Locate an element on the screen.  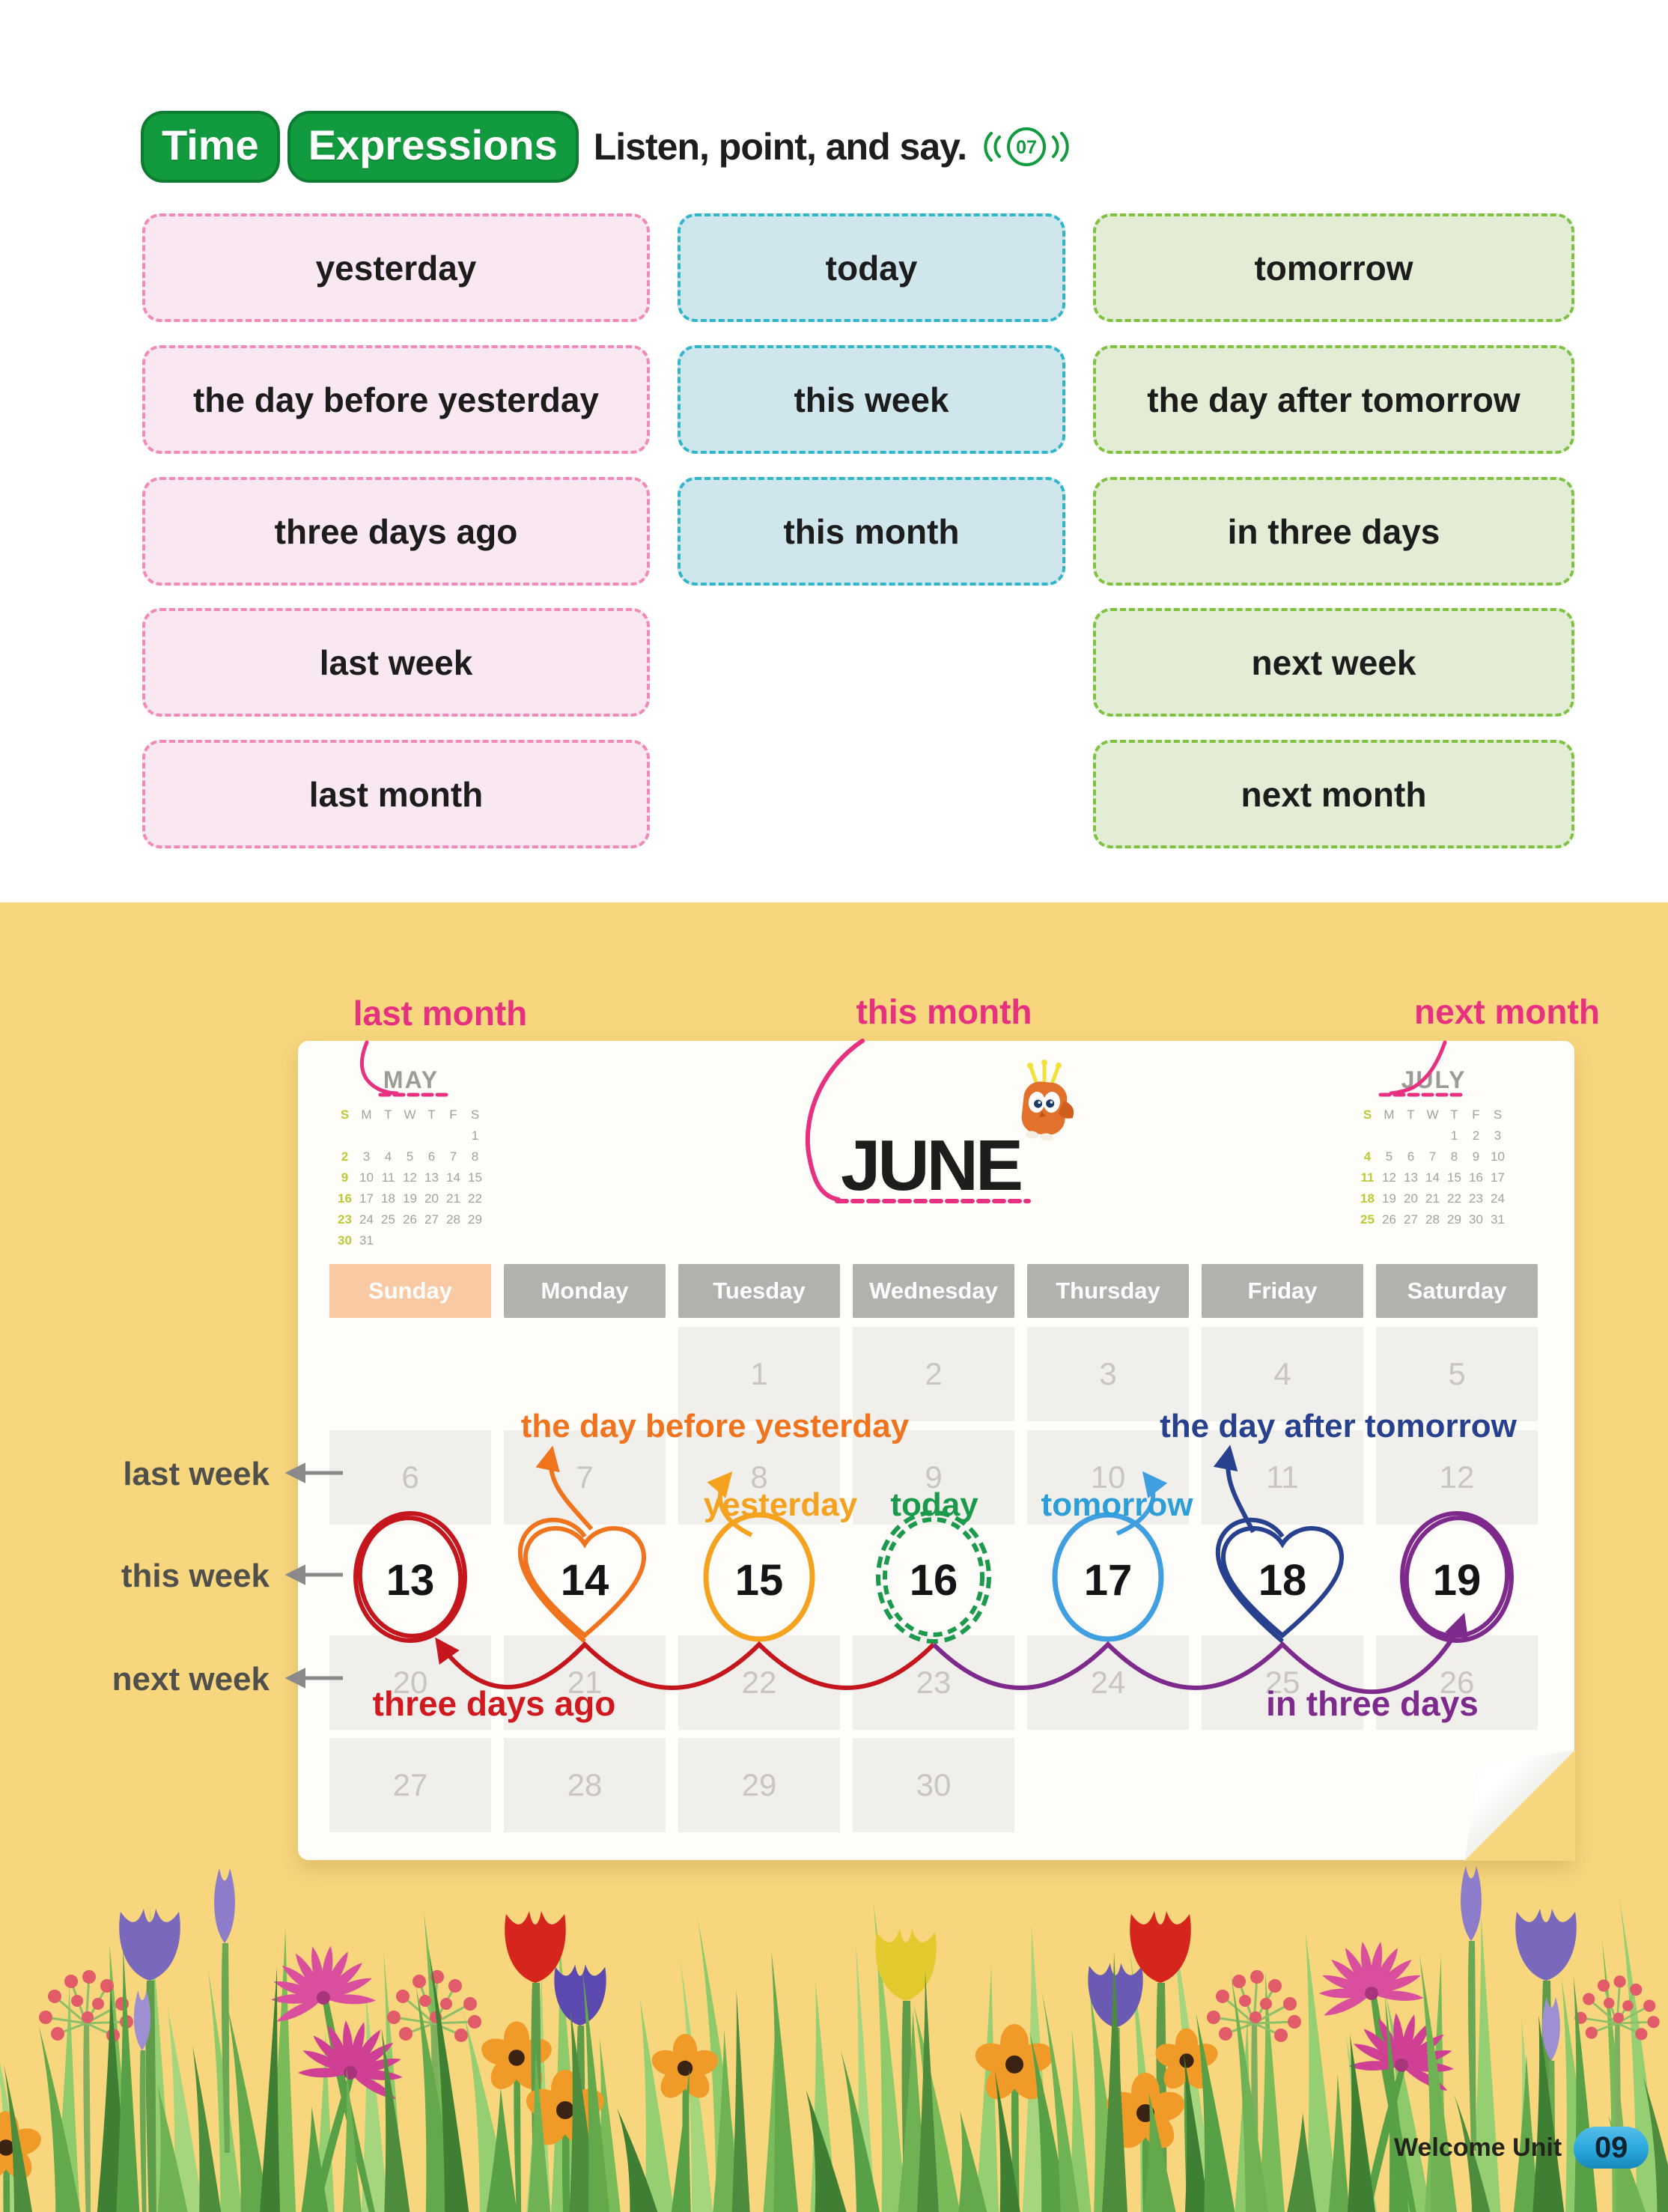
mini-date: 28 is located at coordinates (453, 1219).